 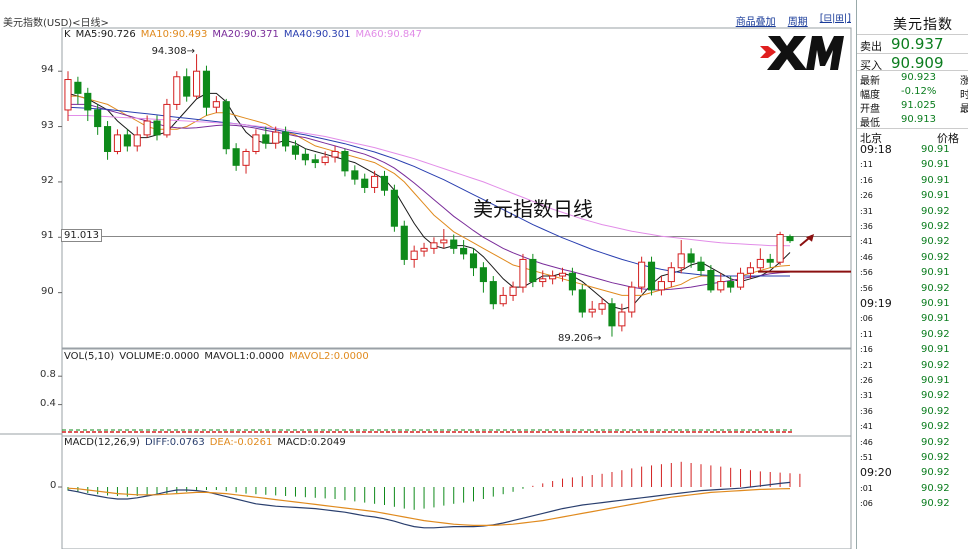 What do you see at coordinates (47, 180) in the screenshot?
I see `price-axis-label: 92` at bounding box center [47, 180].